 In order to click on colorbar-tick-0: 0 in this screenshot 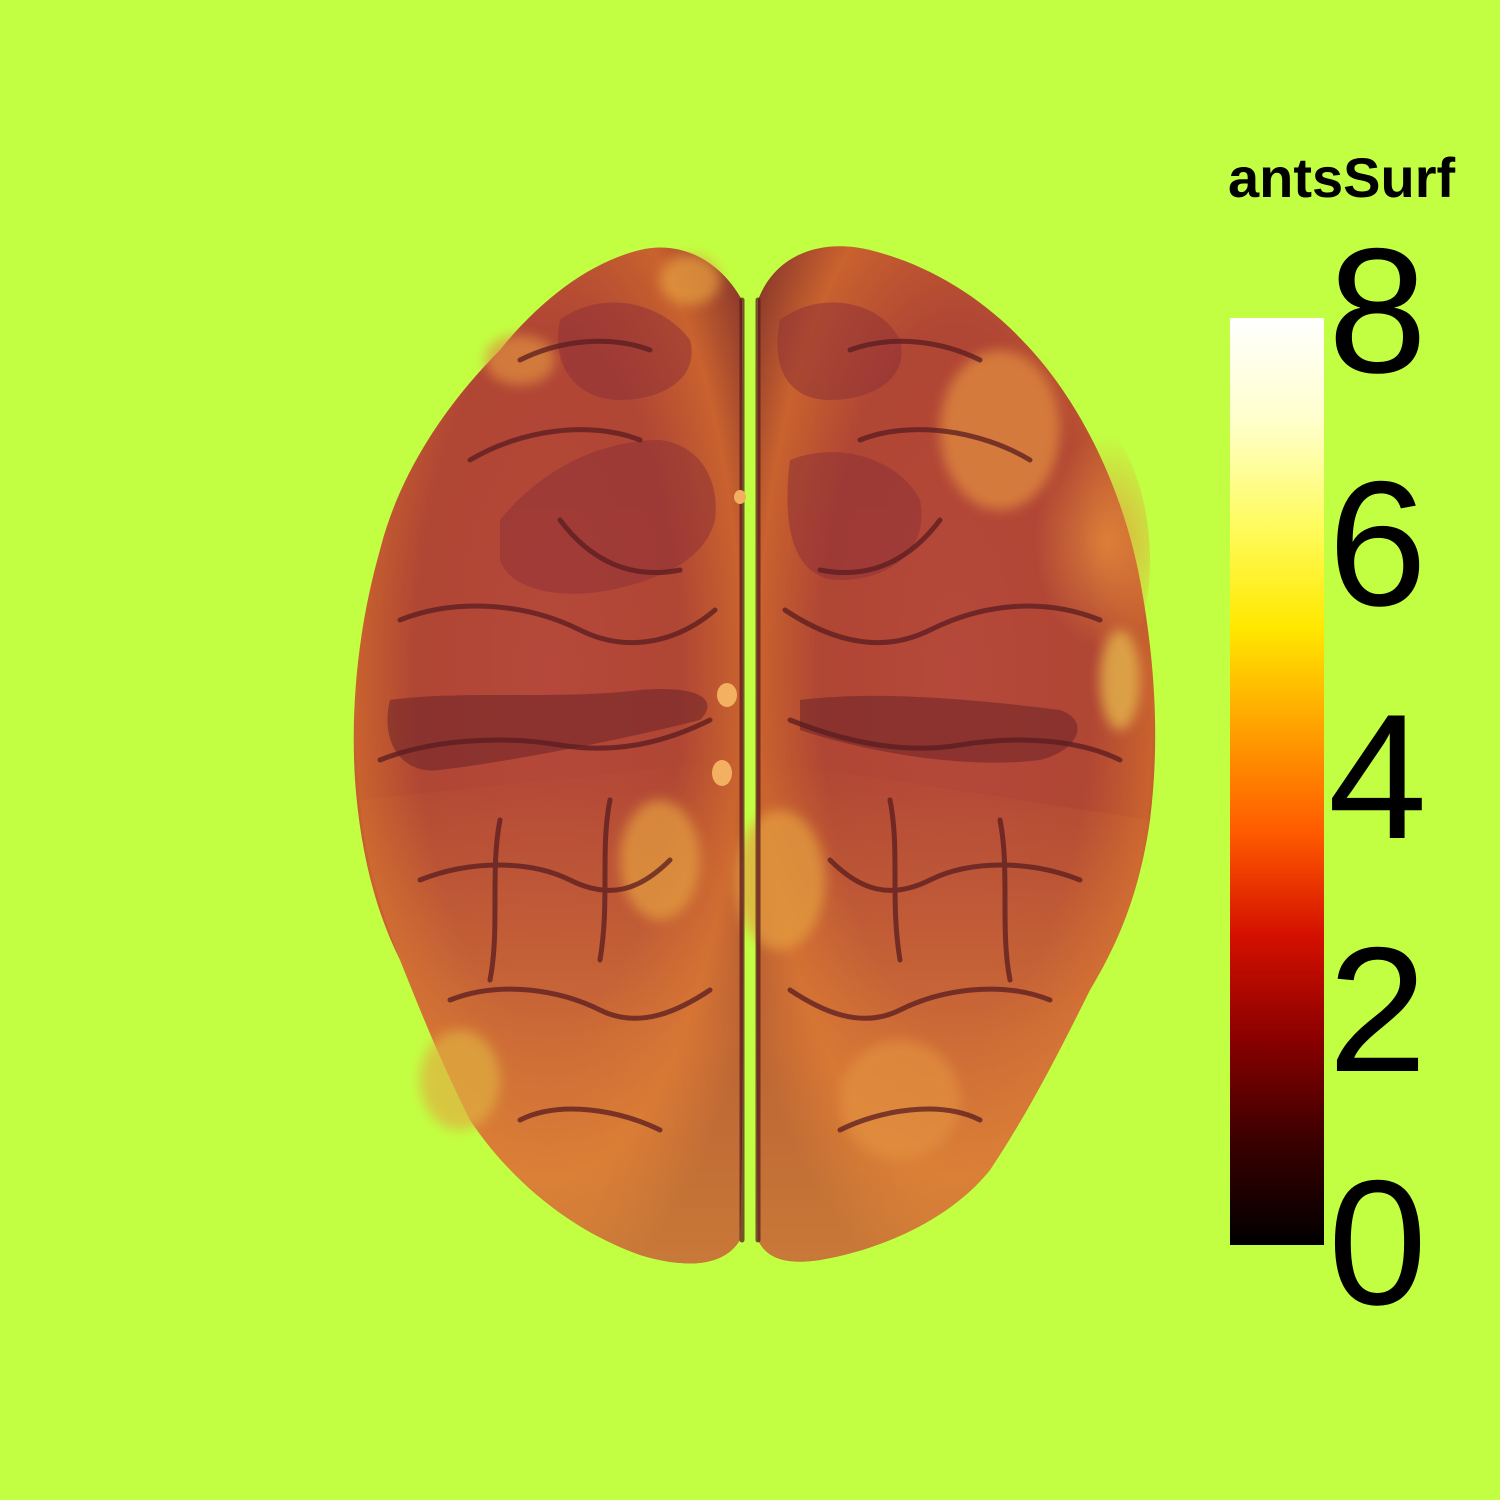, I will do `click(1377, 1242)`.